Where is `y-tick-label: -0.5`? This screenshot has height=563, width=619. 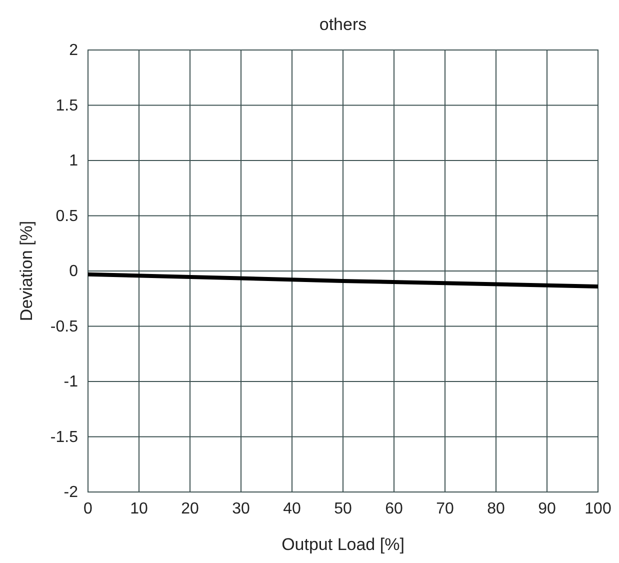 y-tick-label: -0.5 is located at coordinates (64, 327).